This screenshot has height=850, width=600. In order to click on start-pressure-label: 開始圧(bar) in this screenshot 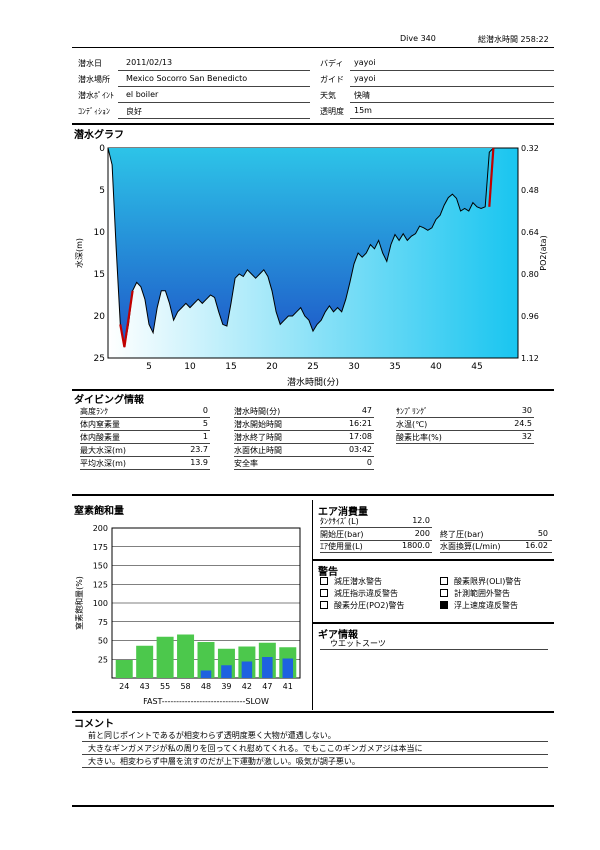, I will do `click(342, 534)`.